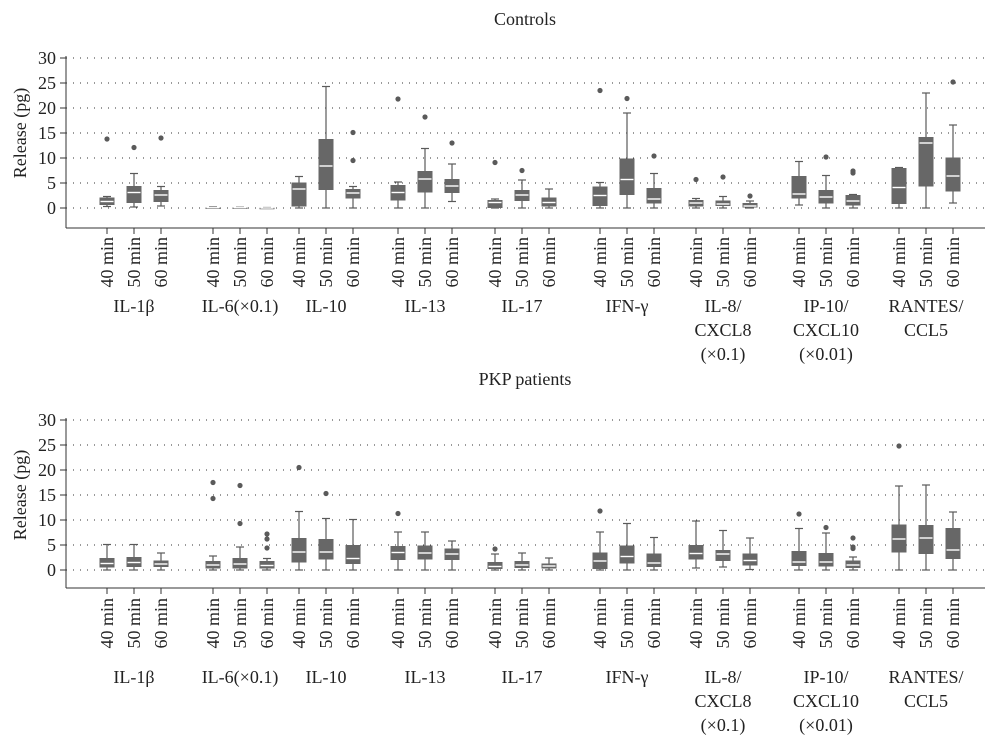 The image size is (985, 735). What do you see at coordinates (425, 306) in the screenshot?
I see `group-label: IL-13` at bounding box center [425, 306].